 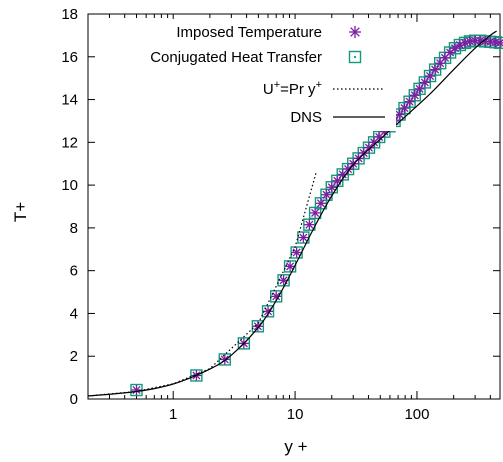 I want to click on legend-label-part: =Pr y, so click(x=298, y=89).